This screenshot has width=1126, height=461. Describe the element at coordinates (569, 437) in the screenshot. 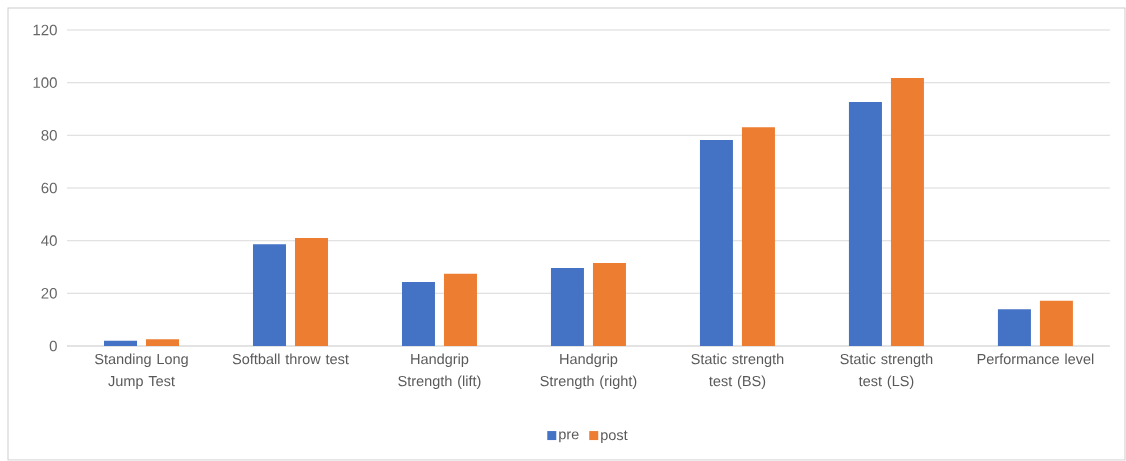

I see `legend-label: pre` at that location.